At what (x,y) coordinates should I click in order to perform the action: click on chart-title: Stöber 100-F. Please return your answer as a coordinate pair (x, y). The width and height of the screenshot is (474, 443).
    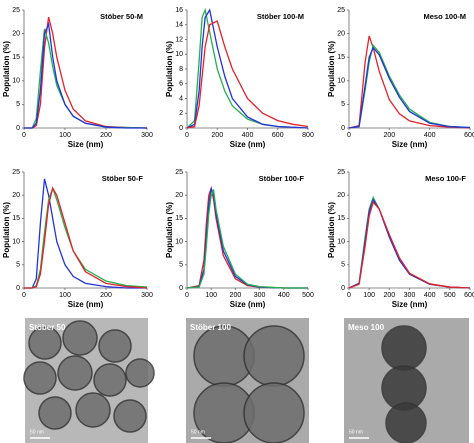
    Looking at the image, I should click on (282, 178).